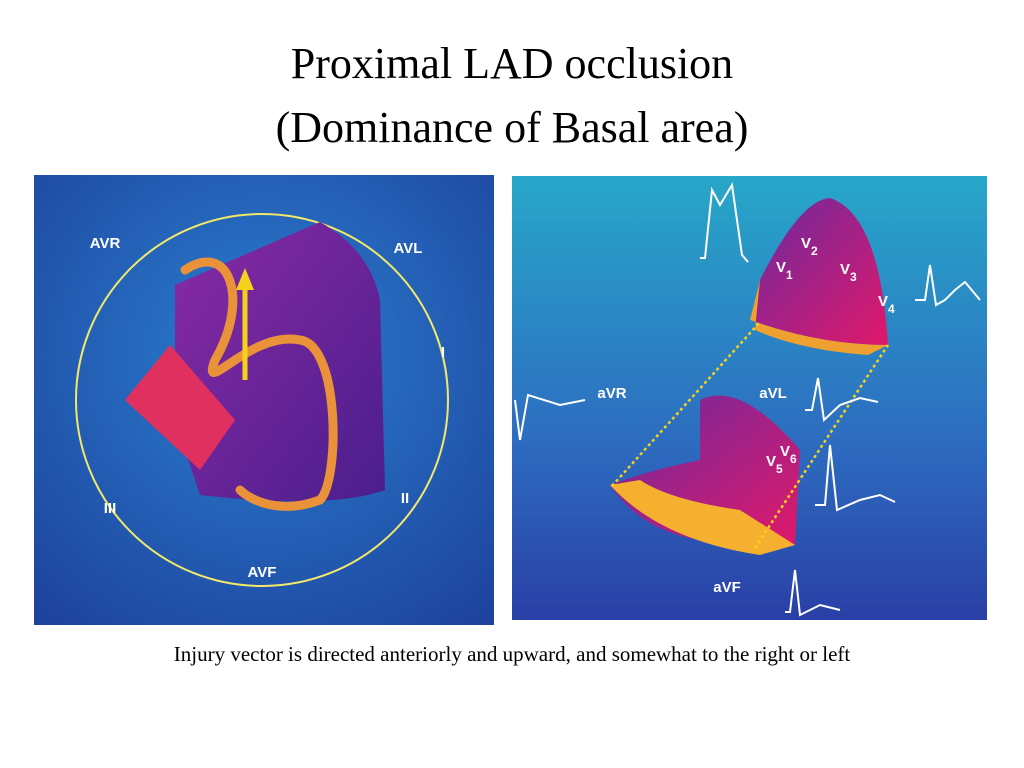  I want to click on lead-label: AVR, so click(105, 243).